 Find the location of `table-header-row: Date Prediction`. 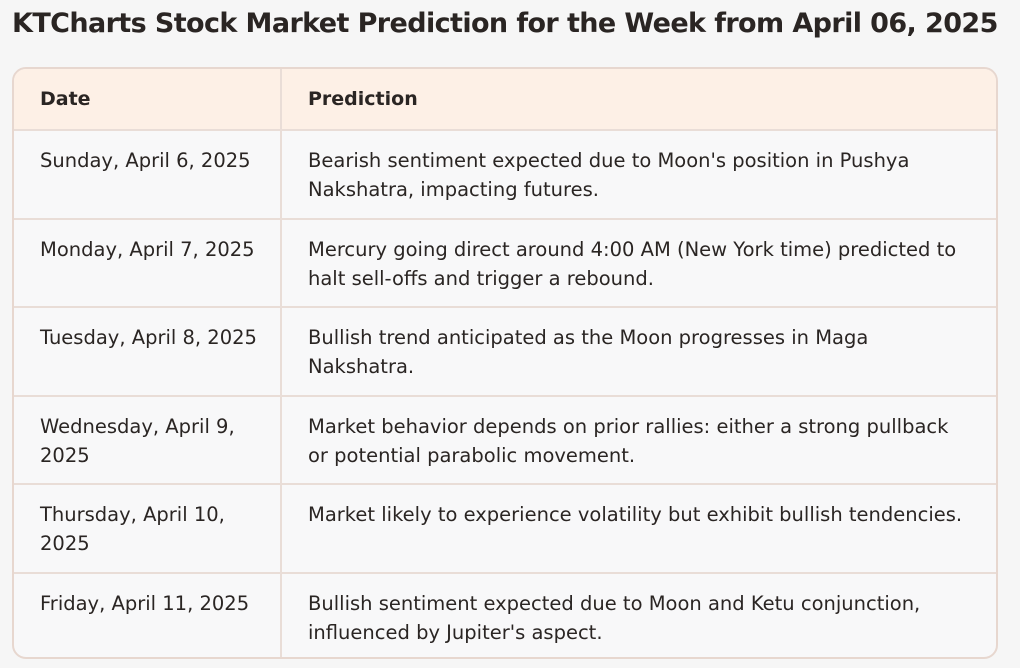

table-header-row: Date Prediction is located at coordinates (505, 100).